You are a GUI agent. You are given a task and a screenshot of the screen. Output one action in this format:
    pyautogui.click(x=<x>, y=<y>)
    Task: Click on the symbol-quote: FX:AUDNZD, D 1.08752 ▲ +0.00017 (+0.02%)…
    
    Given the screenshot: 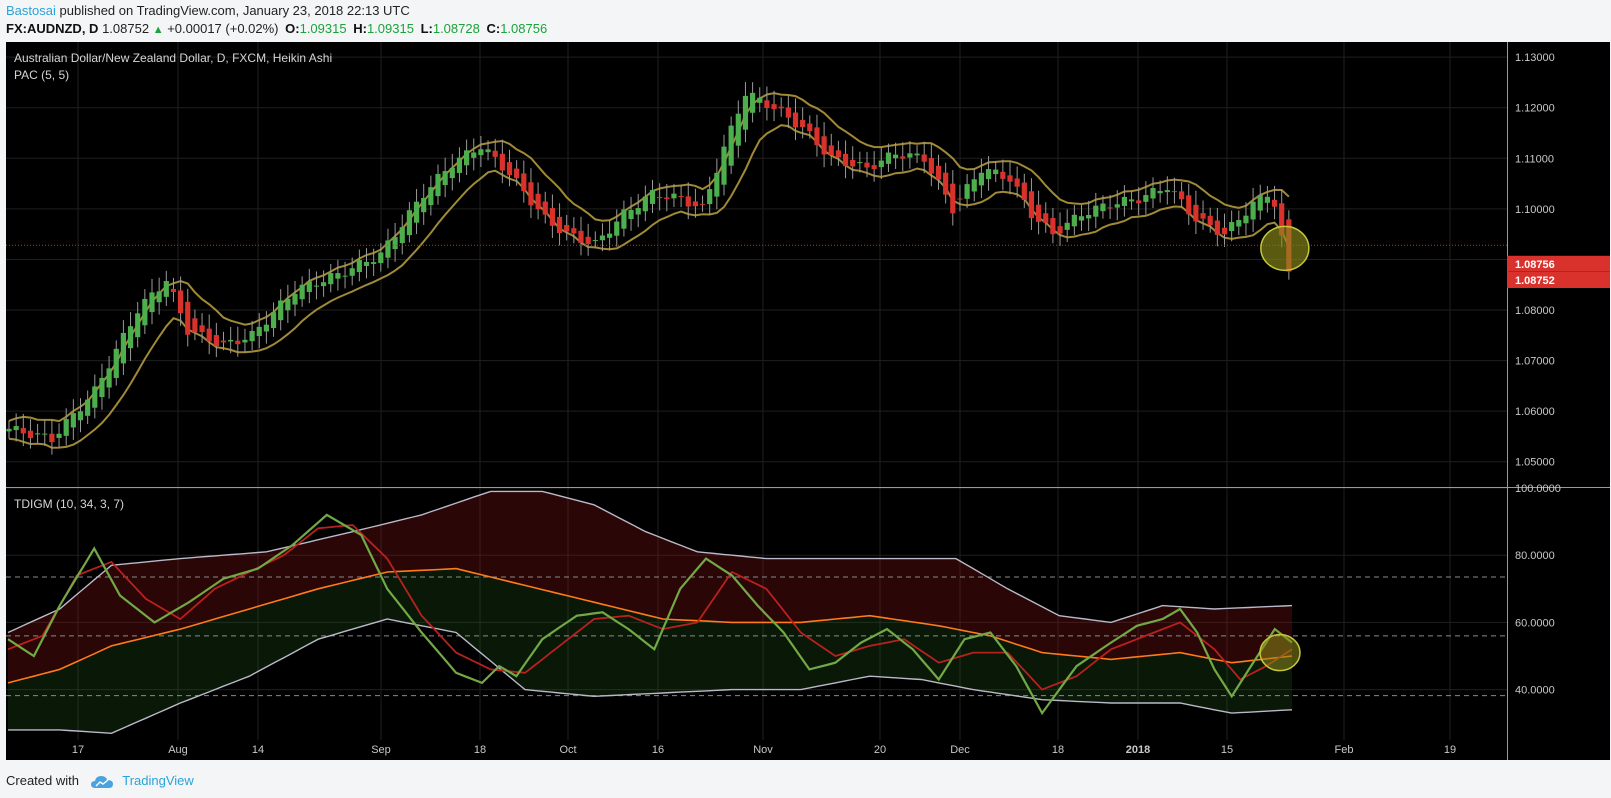 What is the action you would take?
    pyautogui.click(x=276, y=28)
    